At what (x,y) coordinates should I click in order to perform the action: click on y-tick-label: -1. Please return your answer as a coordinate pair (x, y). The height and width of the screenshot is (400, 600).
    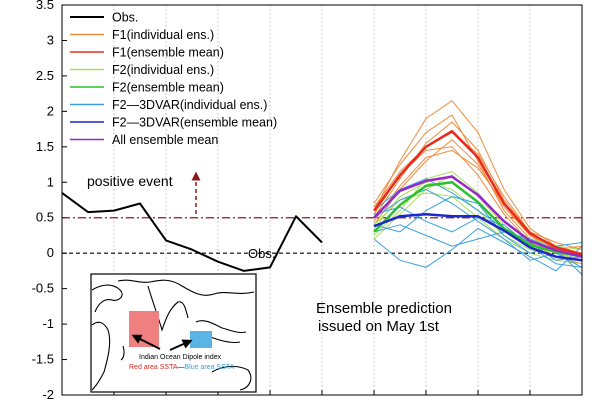
    Looking at the image, I should click on (48, 323).